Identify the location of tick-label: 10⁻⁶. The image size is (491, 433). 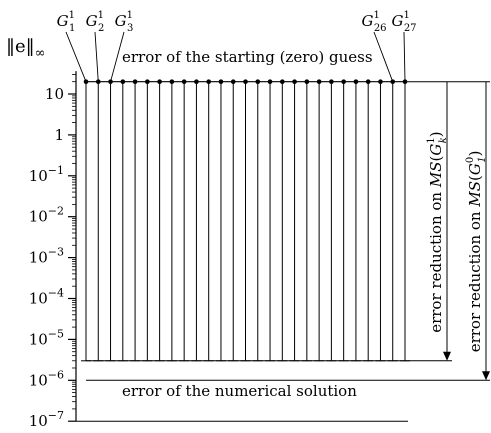
(46, 378).